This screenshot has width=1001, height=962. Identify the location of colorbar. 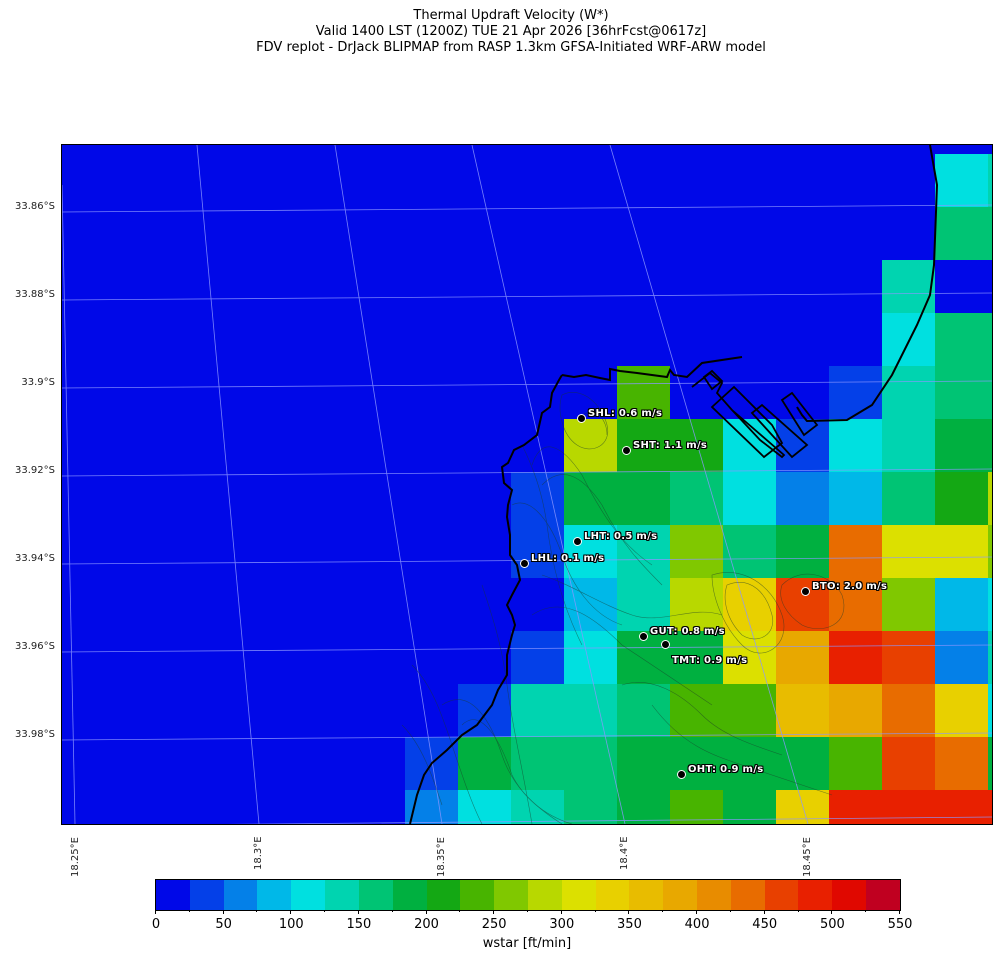
(528, 895).